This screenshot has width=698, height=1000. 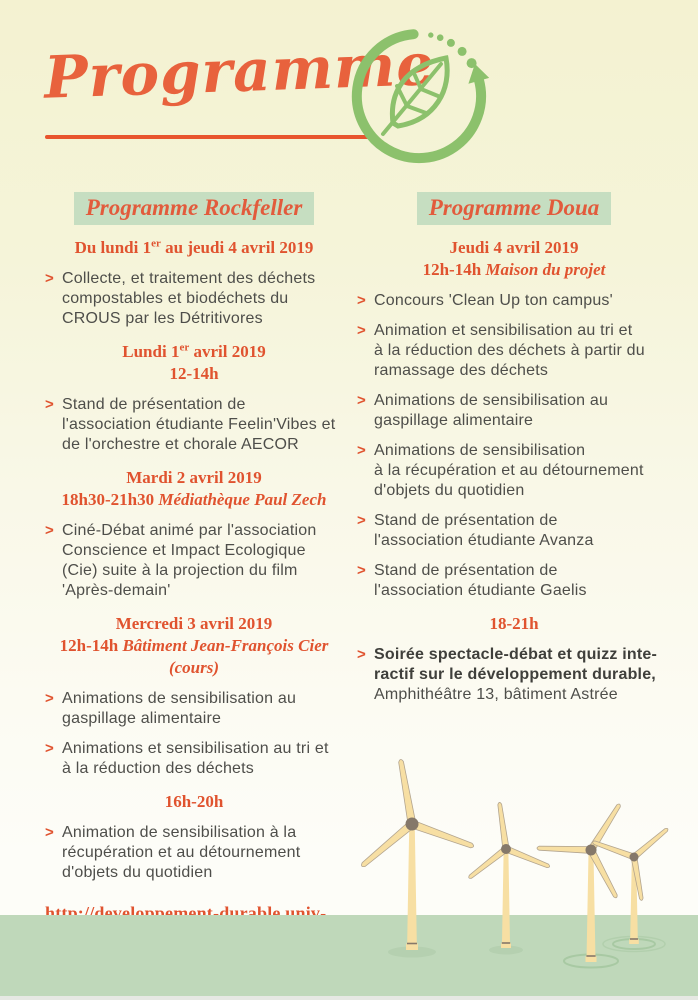 I want to click on recycle-leaf-icon, so click(x=420, y=96).